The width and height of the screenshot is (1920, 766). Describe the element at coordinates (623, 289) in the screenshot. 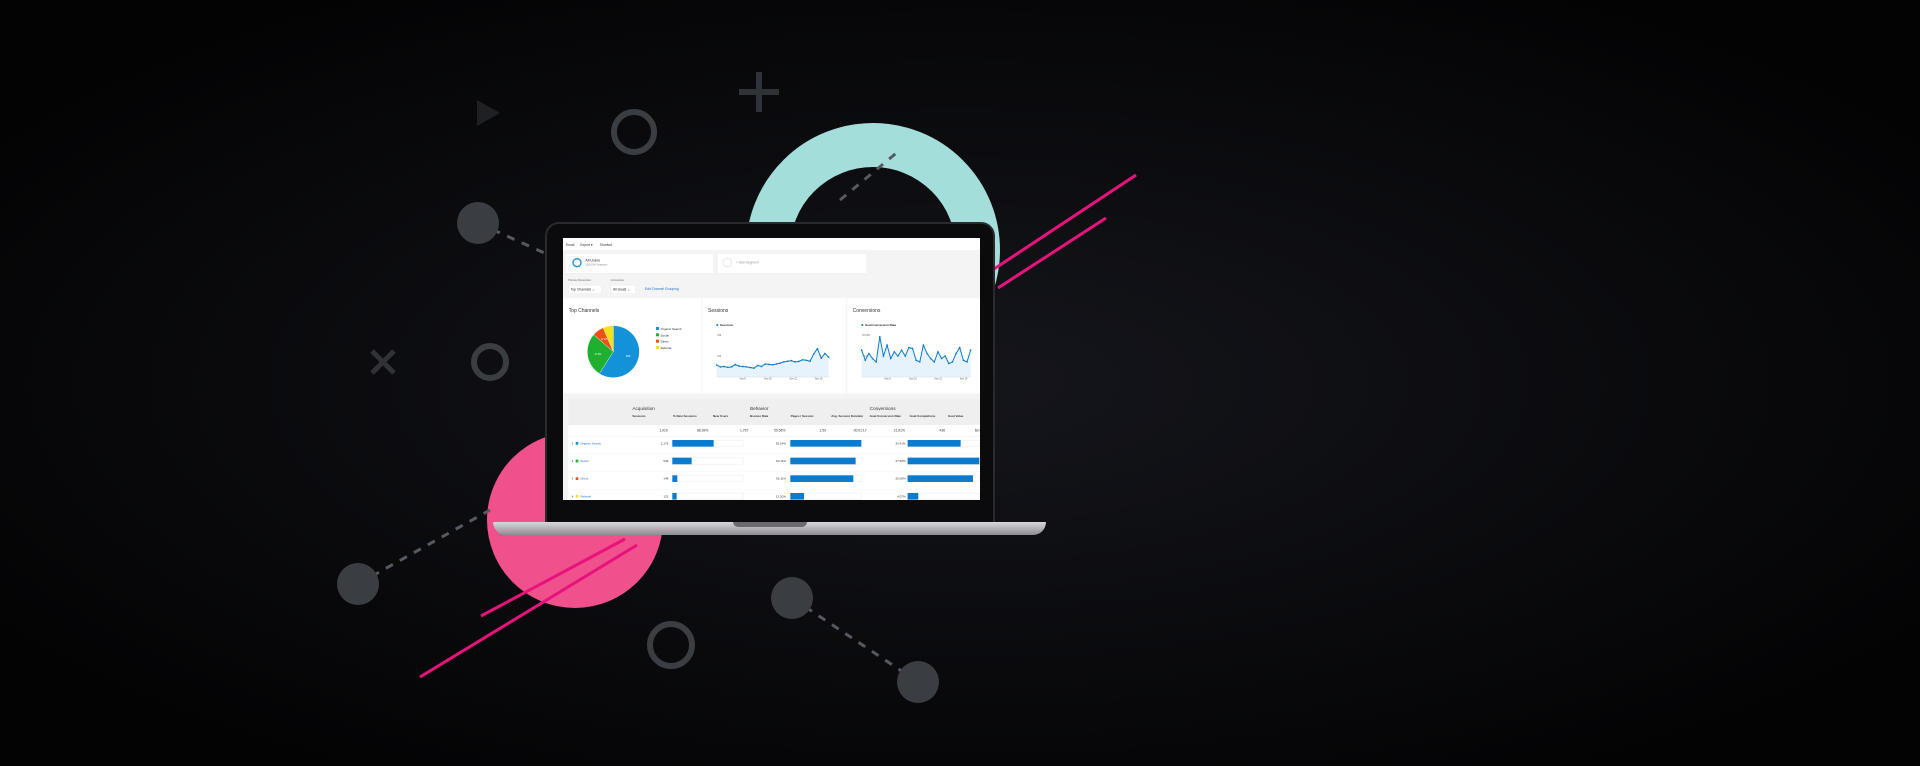

I see `conversion-dropdown: All Goals ⌄` at that location.